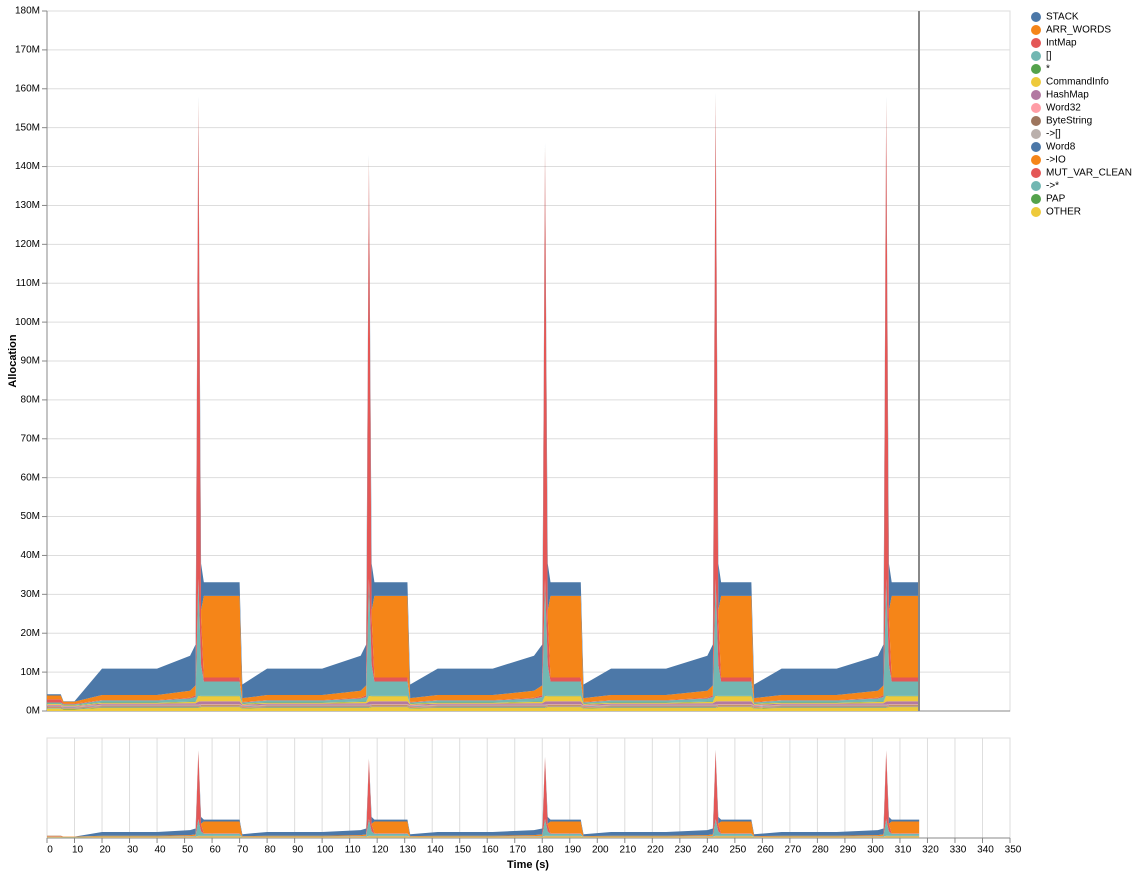 The image size is (1137, 876). I want to click on x-tick-label: 260, so click(765, 850).